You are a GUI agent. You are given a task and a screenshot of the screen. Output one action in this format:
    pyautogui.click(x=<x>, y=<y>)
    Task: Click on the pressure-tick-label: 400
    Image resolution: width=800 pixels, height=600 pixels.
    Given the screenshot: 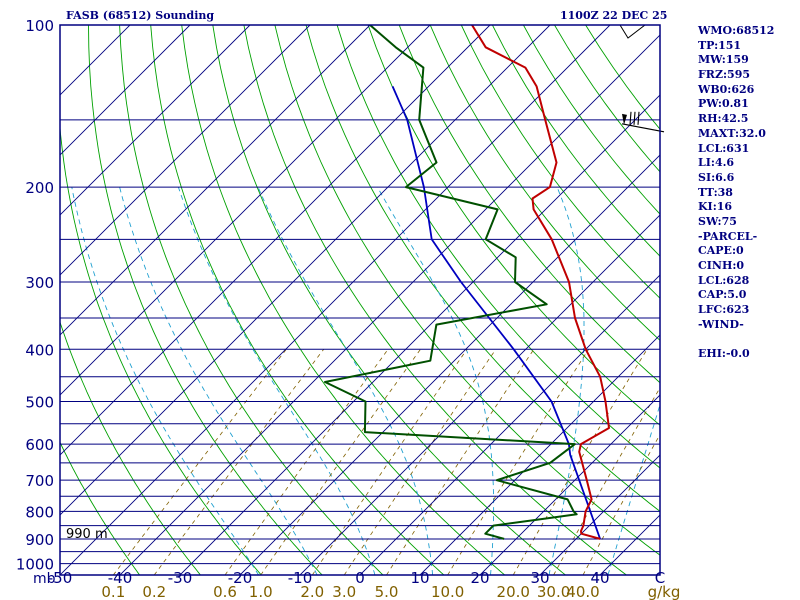 What is the action you would take?
    pyautogui.click(x=39, y=350)
    